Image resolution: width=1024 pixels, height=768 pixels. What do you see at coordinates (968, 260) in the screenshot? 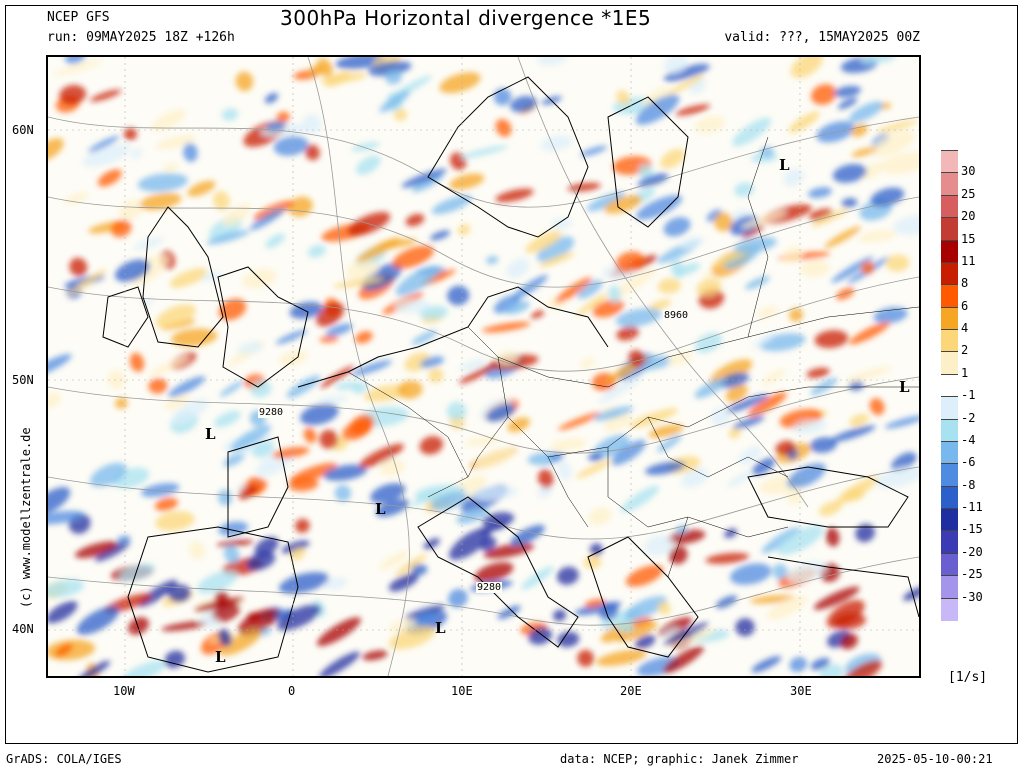
I see `colorbar-tick-label: 11` at bounding box center [968, 260].